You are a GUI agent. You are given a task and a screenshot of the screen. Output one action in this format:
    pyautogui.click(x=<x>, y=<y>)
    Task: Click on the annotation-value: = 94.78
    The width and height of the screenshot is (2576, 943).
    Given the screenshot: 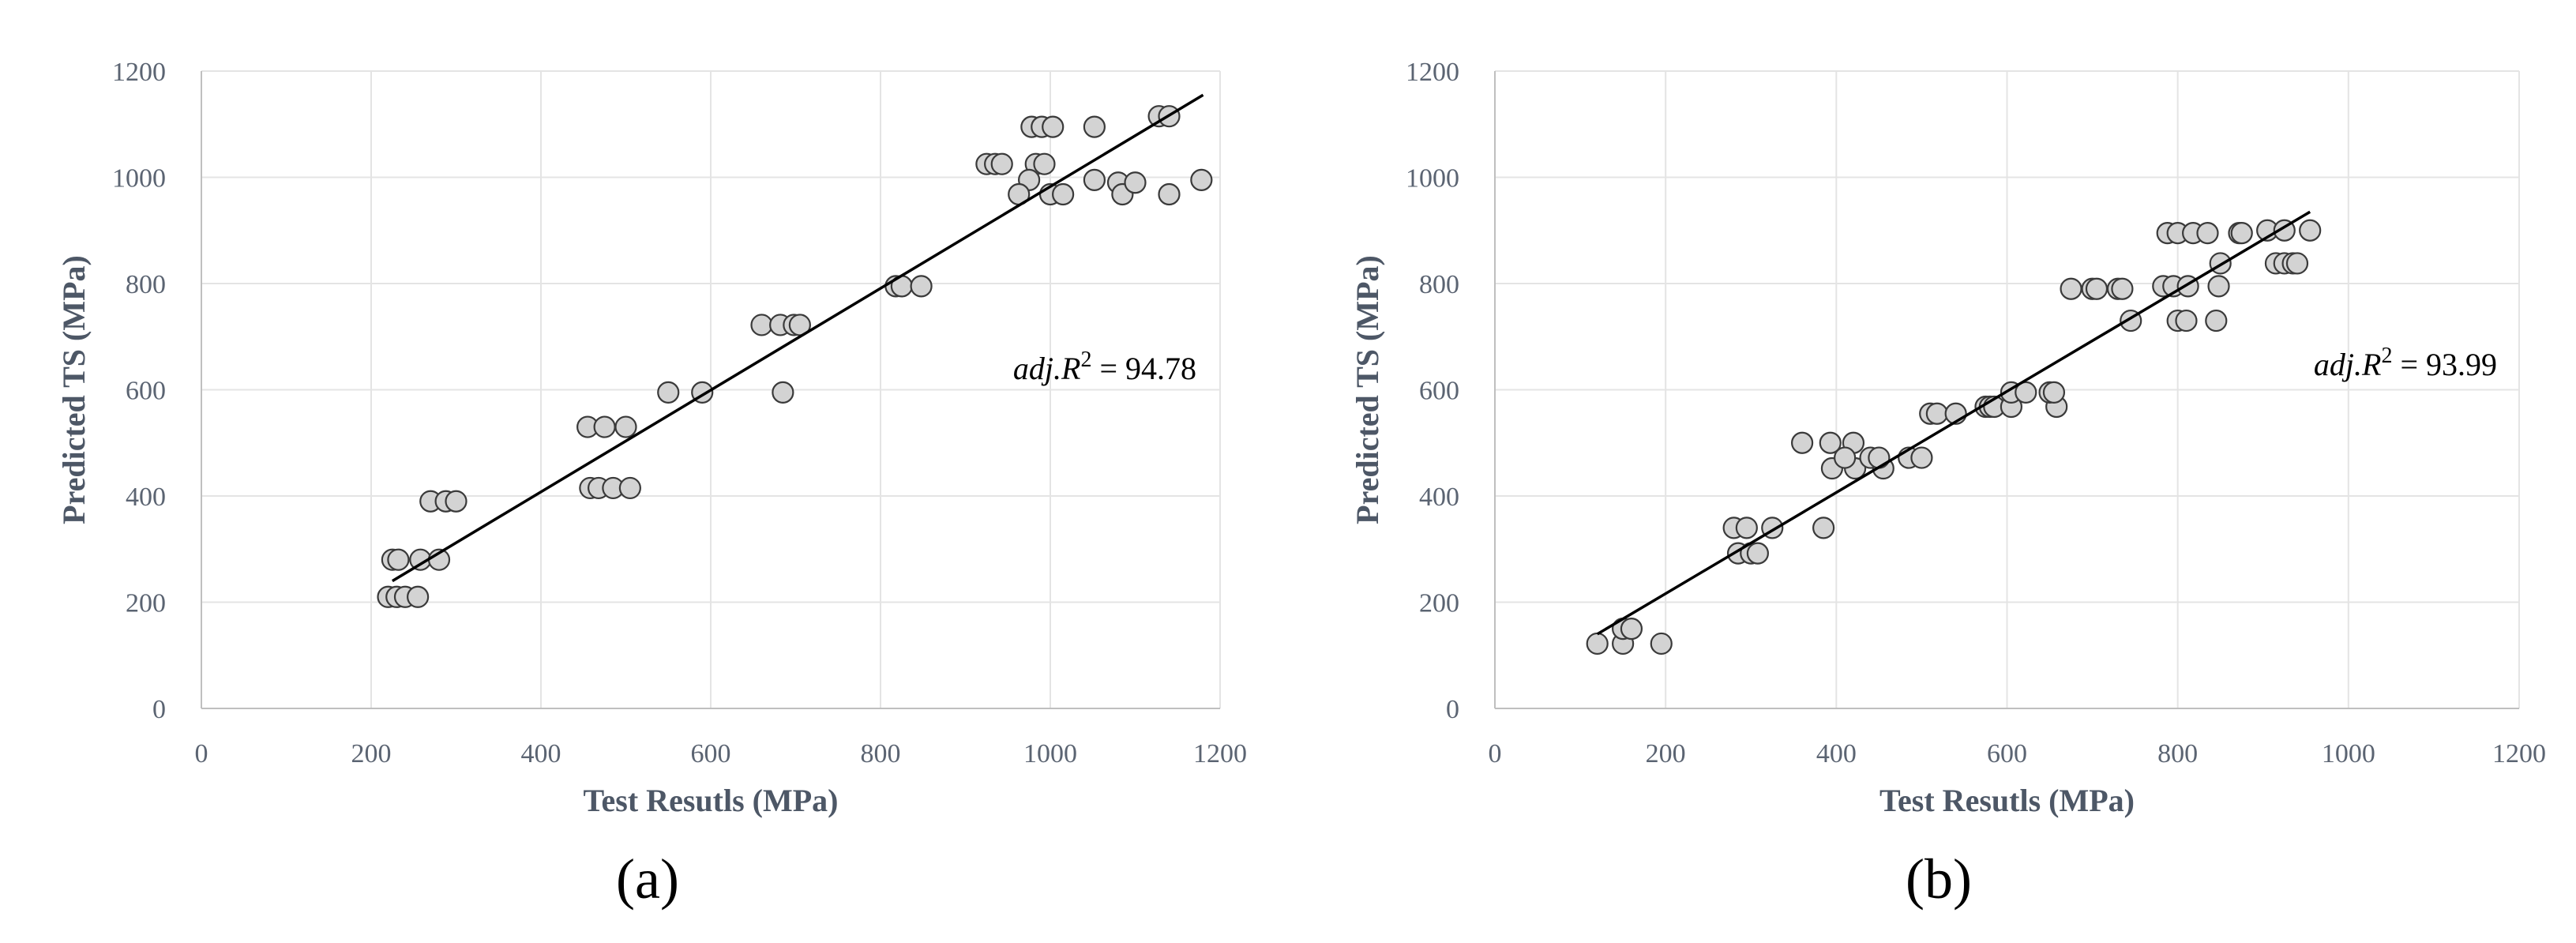 What is the action you would take?
    pyautogui.click(x=1143, y=368)
    